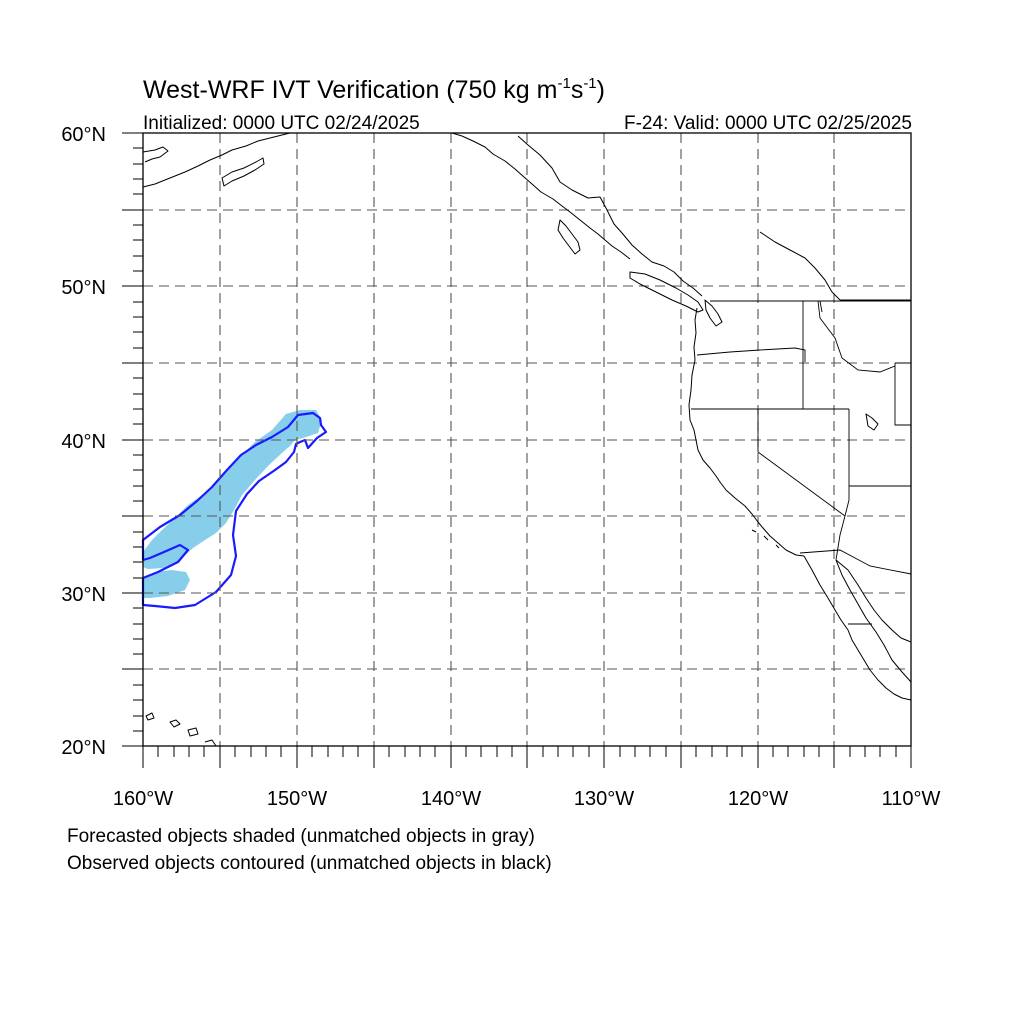  I want to click on title-mid: s, so click(577, 90).